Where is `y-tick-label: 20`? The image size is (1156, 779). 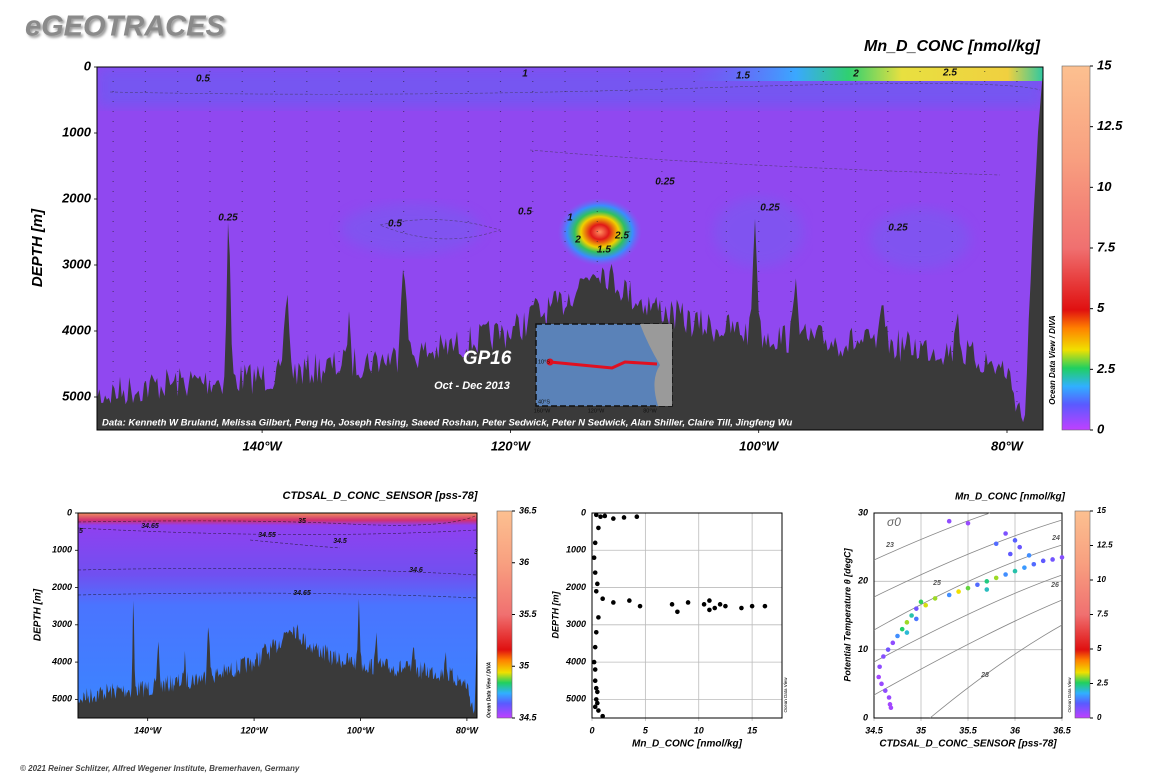
y-tick-label: 20 is located at coordinates (862, 581).